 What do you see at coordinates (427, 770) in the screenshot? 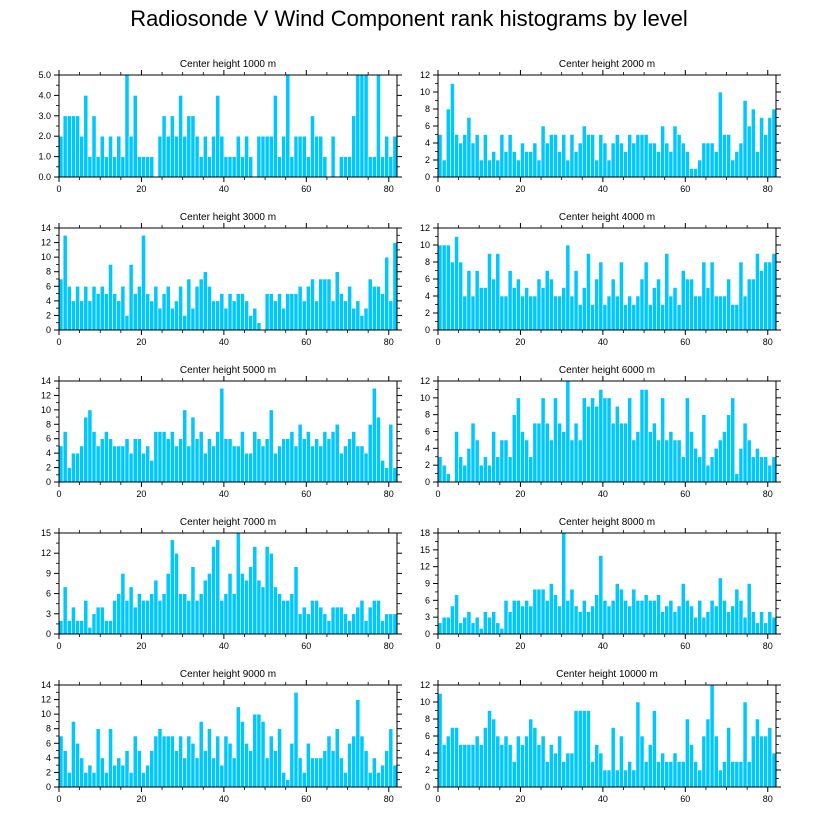
I see `y-tick-label: 2` at bounding box center [427, 770].